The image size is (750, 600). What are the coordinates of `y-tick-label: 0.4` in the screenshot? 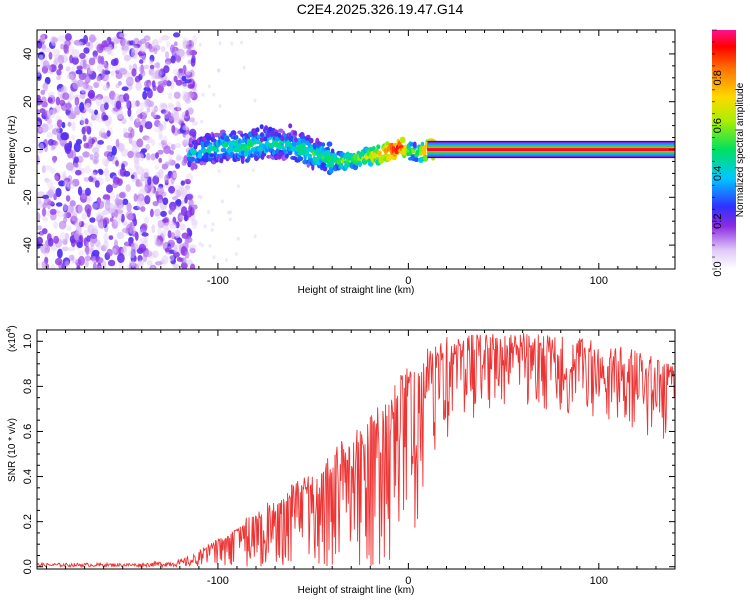 It's located at (28, 476).